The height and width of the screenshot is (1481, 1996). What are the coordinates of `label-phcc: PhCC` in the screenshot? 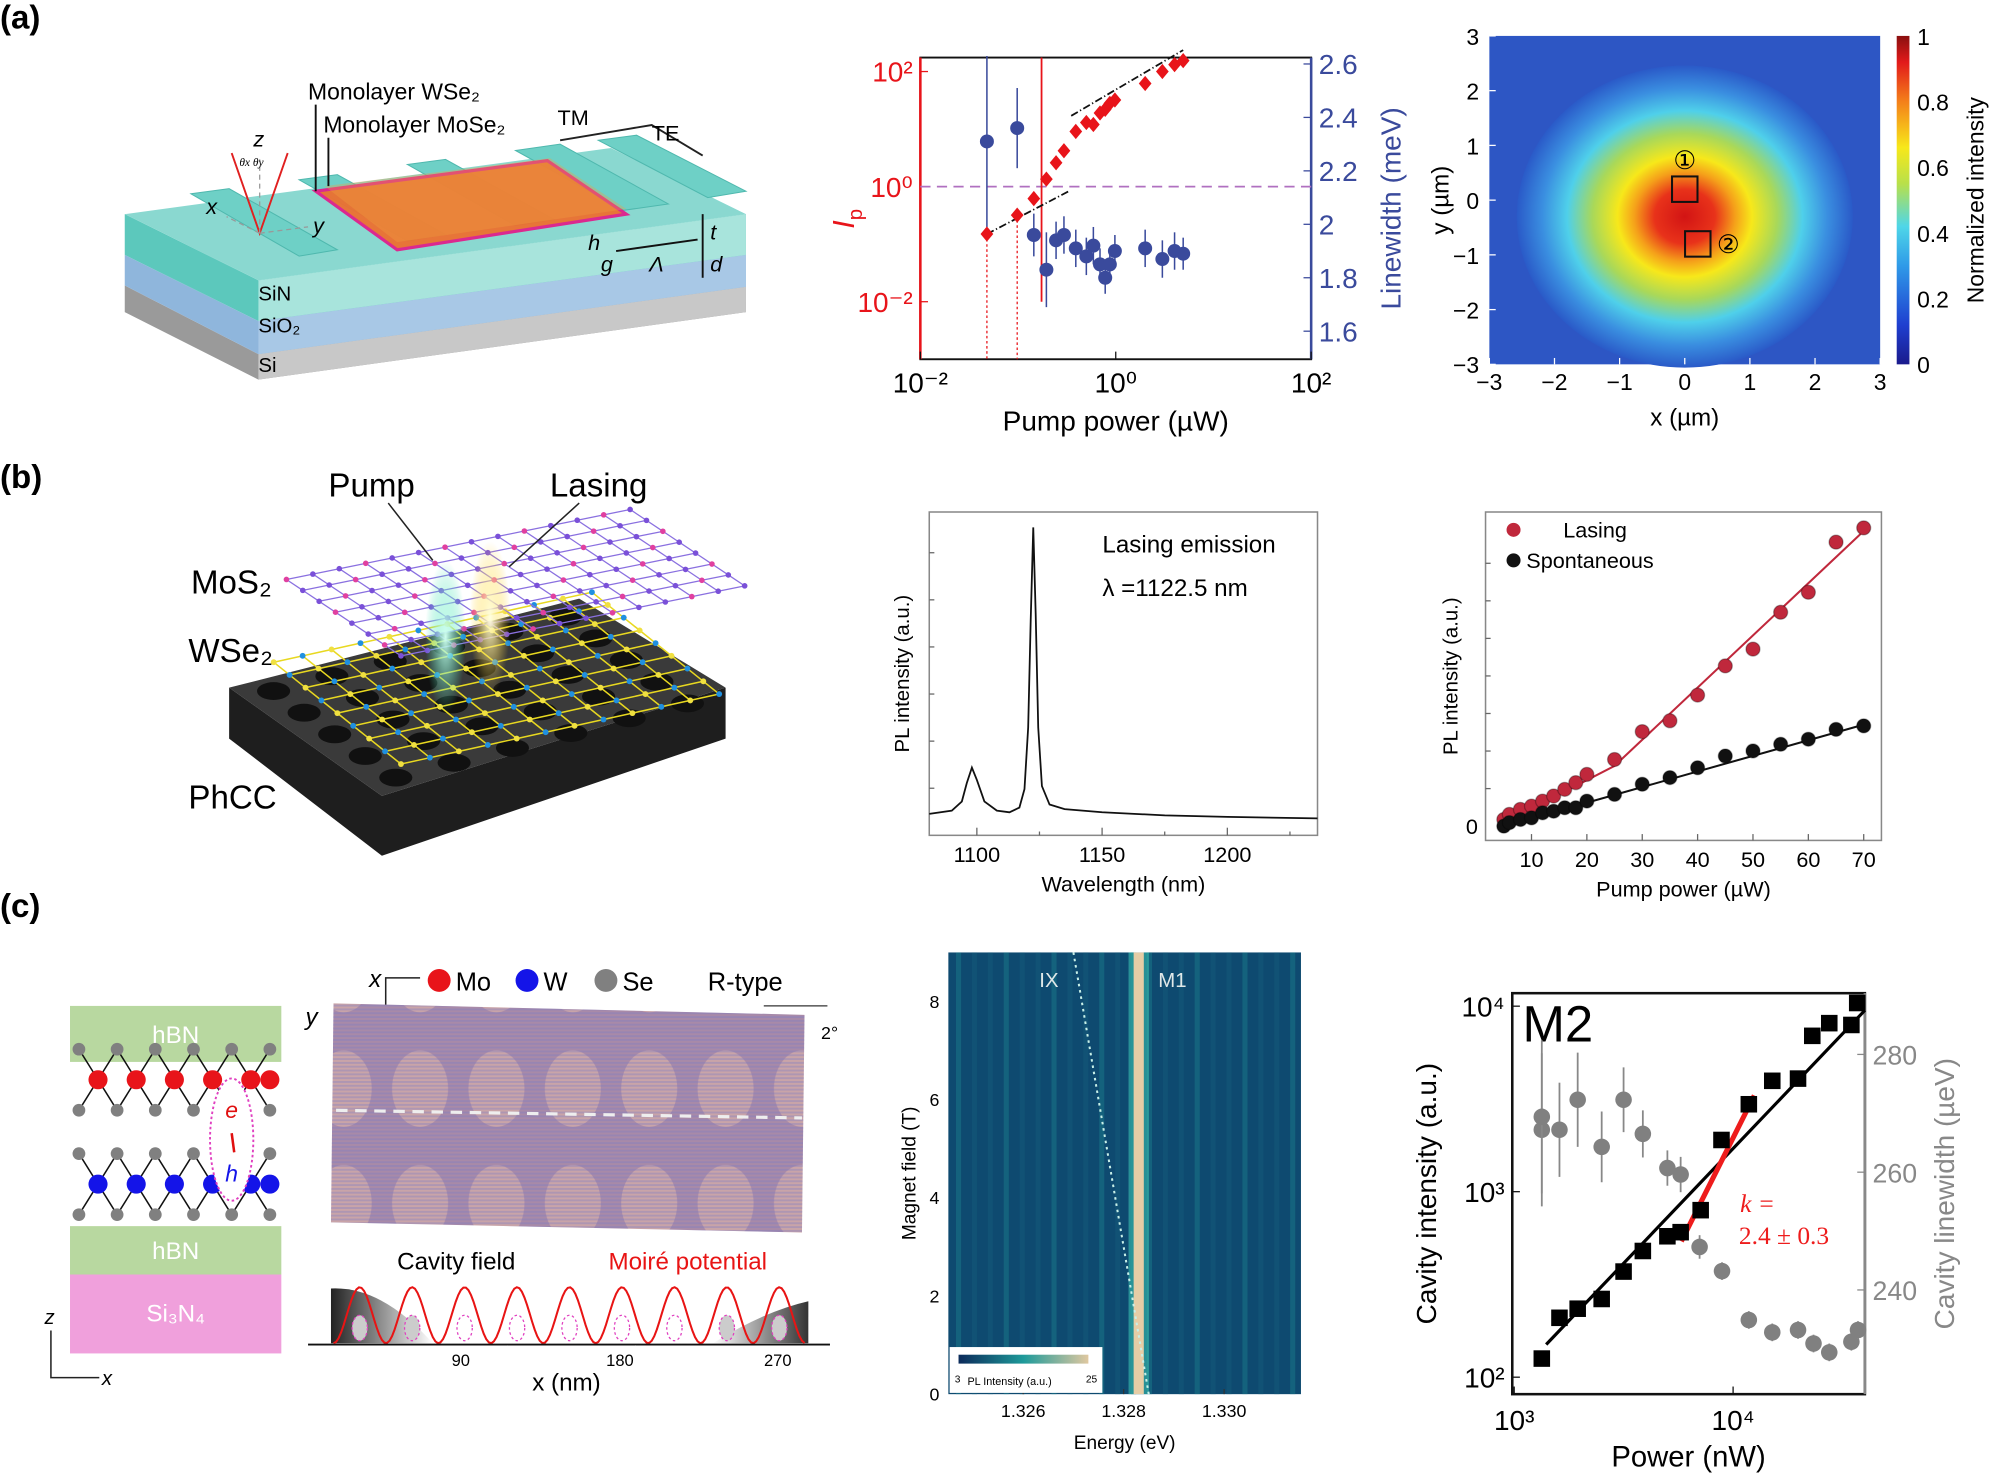 It's located at (232, 798).